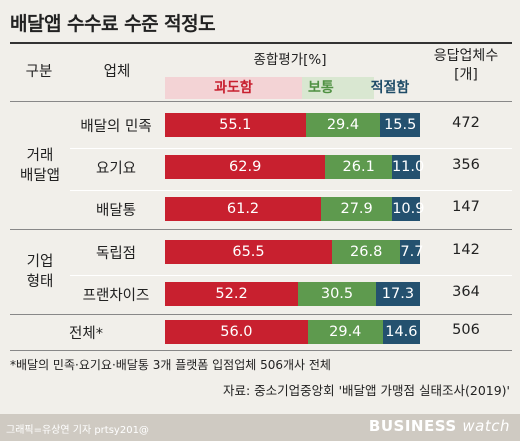 This screenshot has height=441, width=520. I want to click on header-evaluation: 종합평가[%], so click(290, 60).